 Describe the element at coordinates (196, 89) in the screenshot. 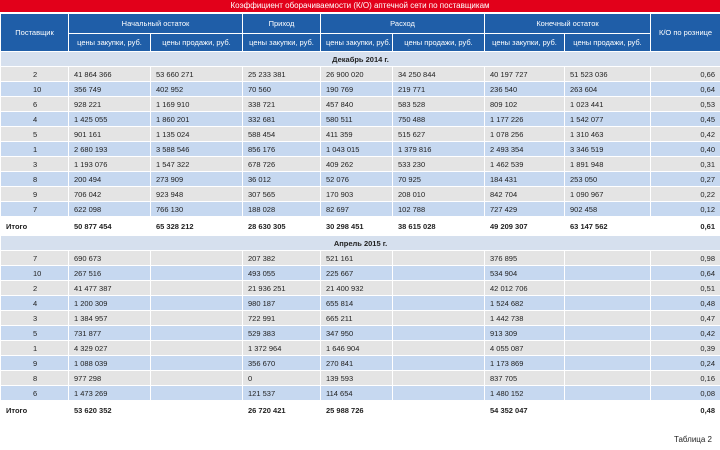

I see `table-cell: 402 952` at that location.